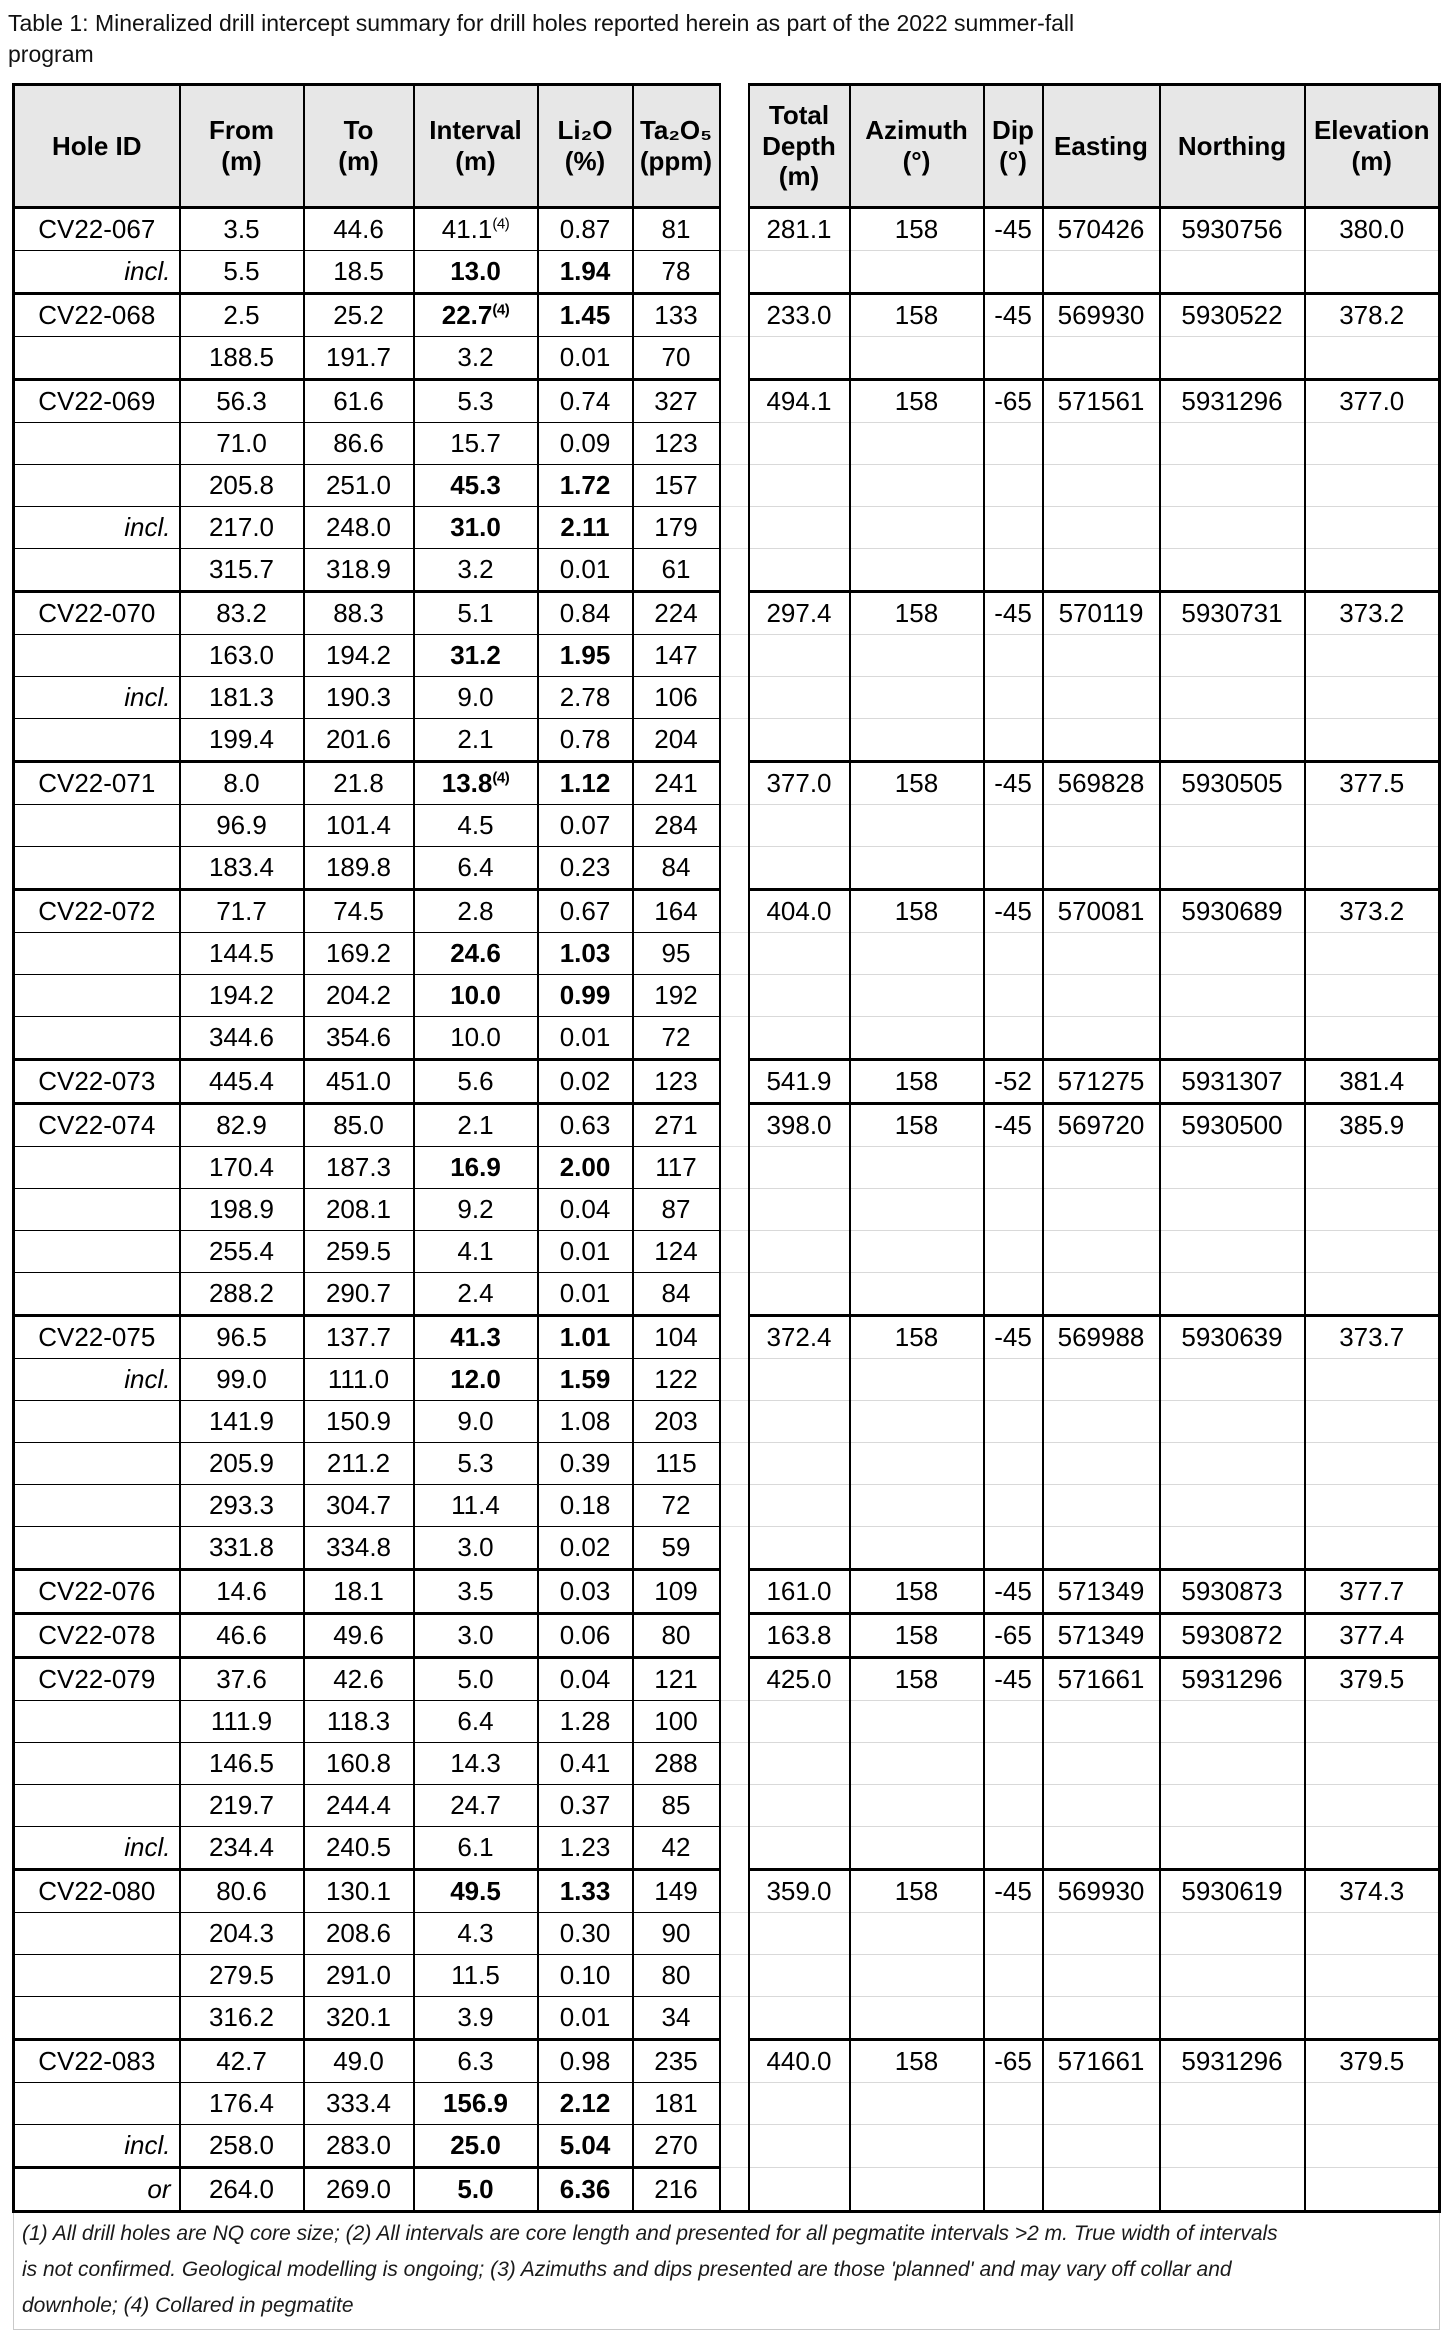 The height and width of the screenshot is (2332, 1444). What do you see at coordinates (241, 1336) in the screenshot?
I see `cell-from: 96.5` at bounding box center [241, 1336].